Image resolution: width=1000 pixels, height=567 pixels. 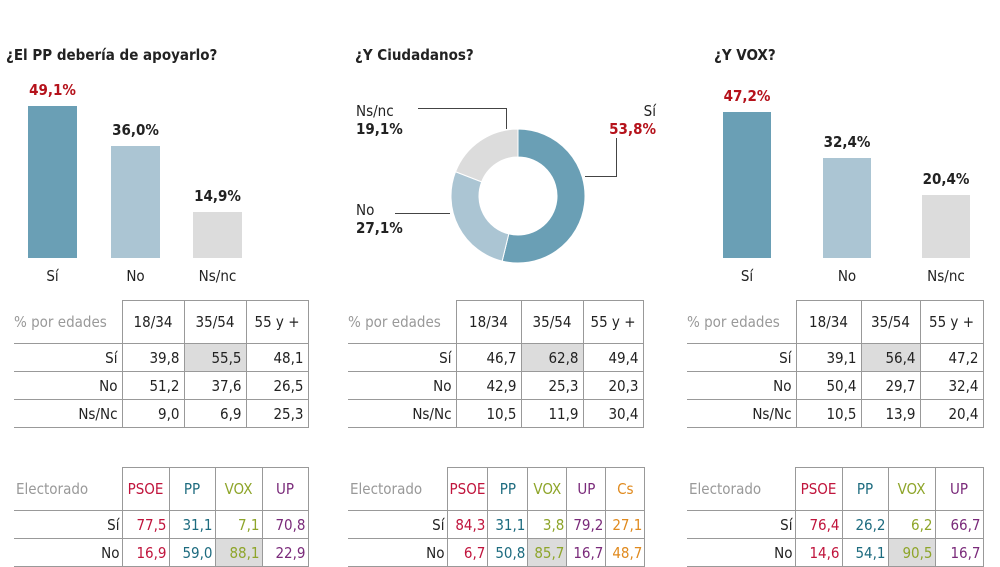 I want to click on table-row: Sí 77,5 31,1 7,1 70,8, so click(x=161, y=524).